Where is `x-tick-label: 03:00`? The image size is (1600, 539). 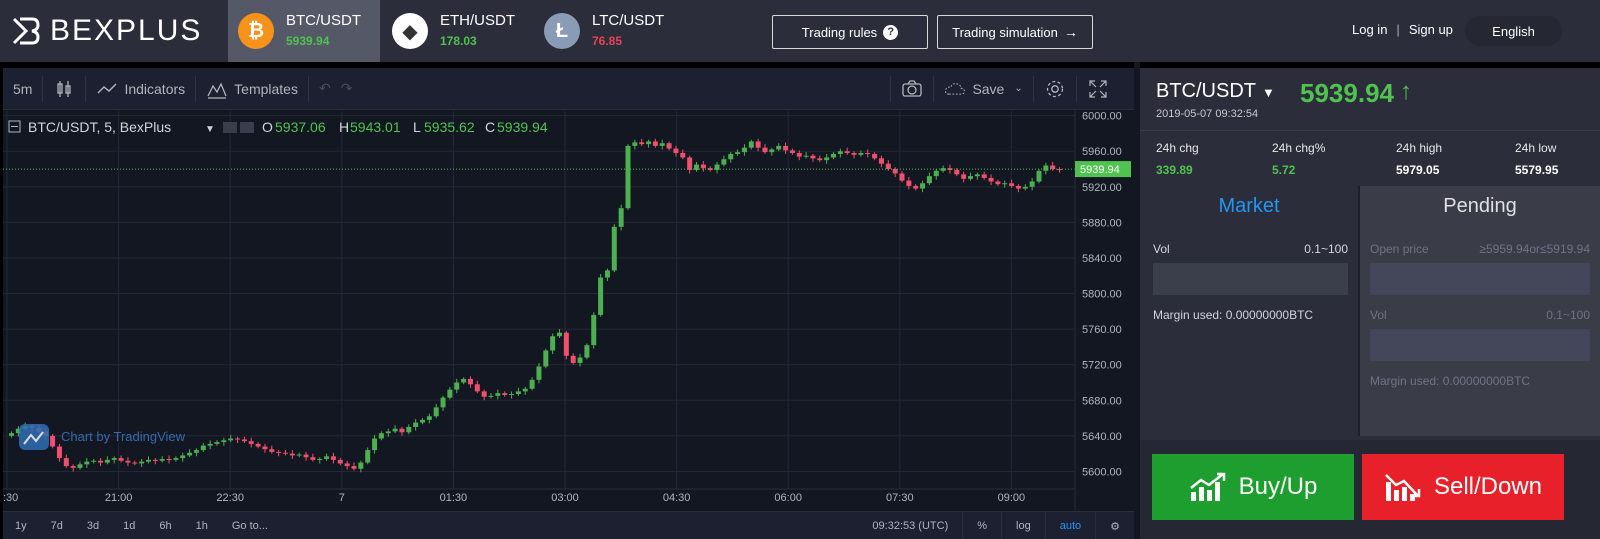
x-tick-label: 03:00 is located at coordinates (565, 498).